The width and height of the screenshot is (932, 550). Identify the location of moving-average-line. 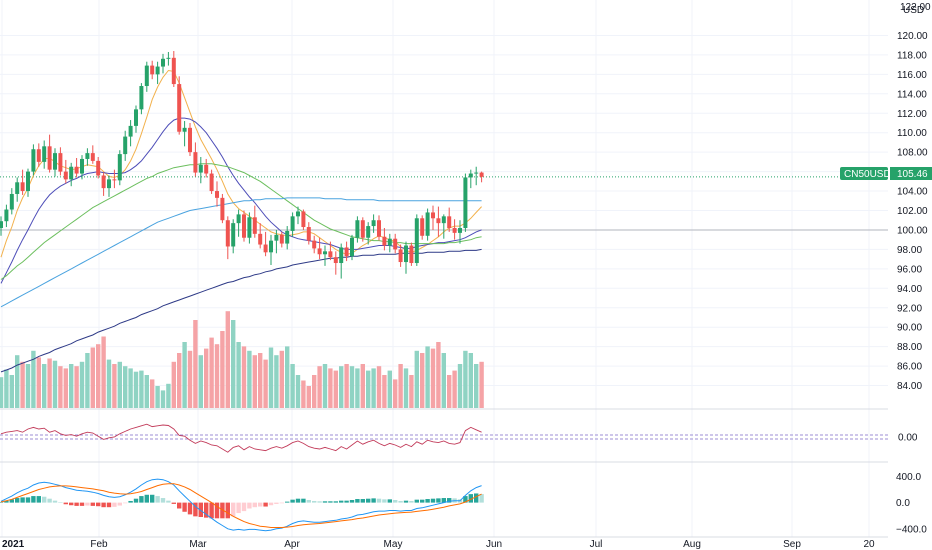
(241, 221).